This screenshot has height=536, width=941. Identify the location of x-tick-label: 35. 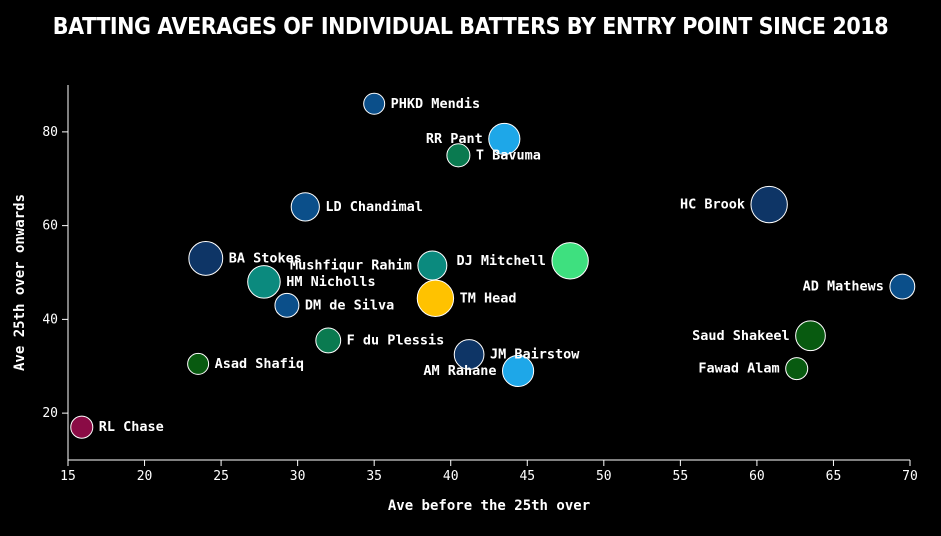
(374, 476).